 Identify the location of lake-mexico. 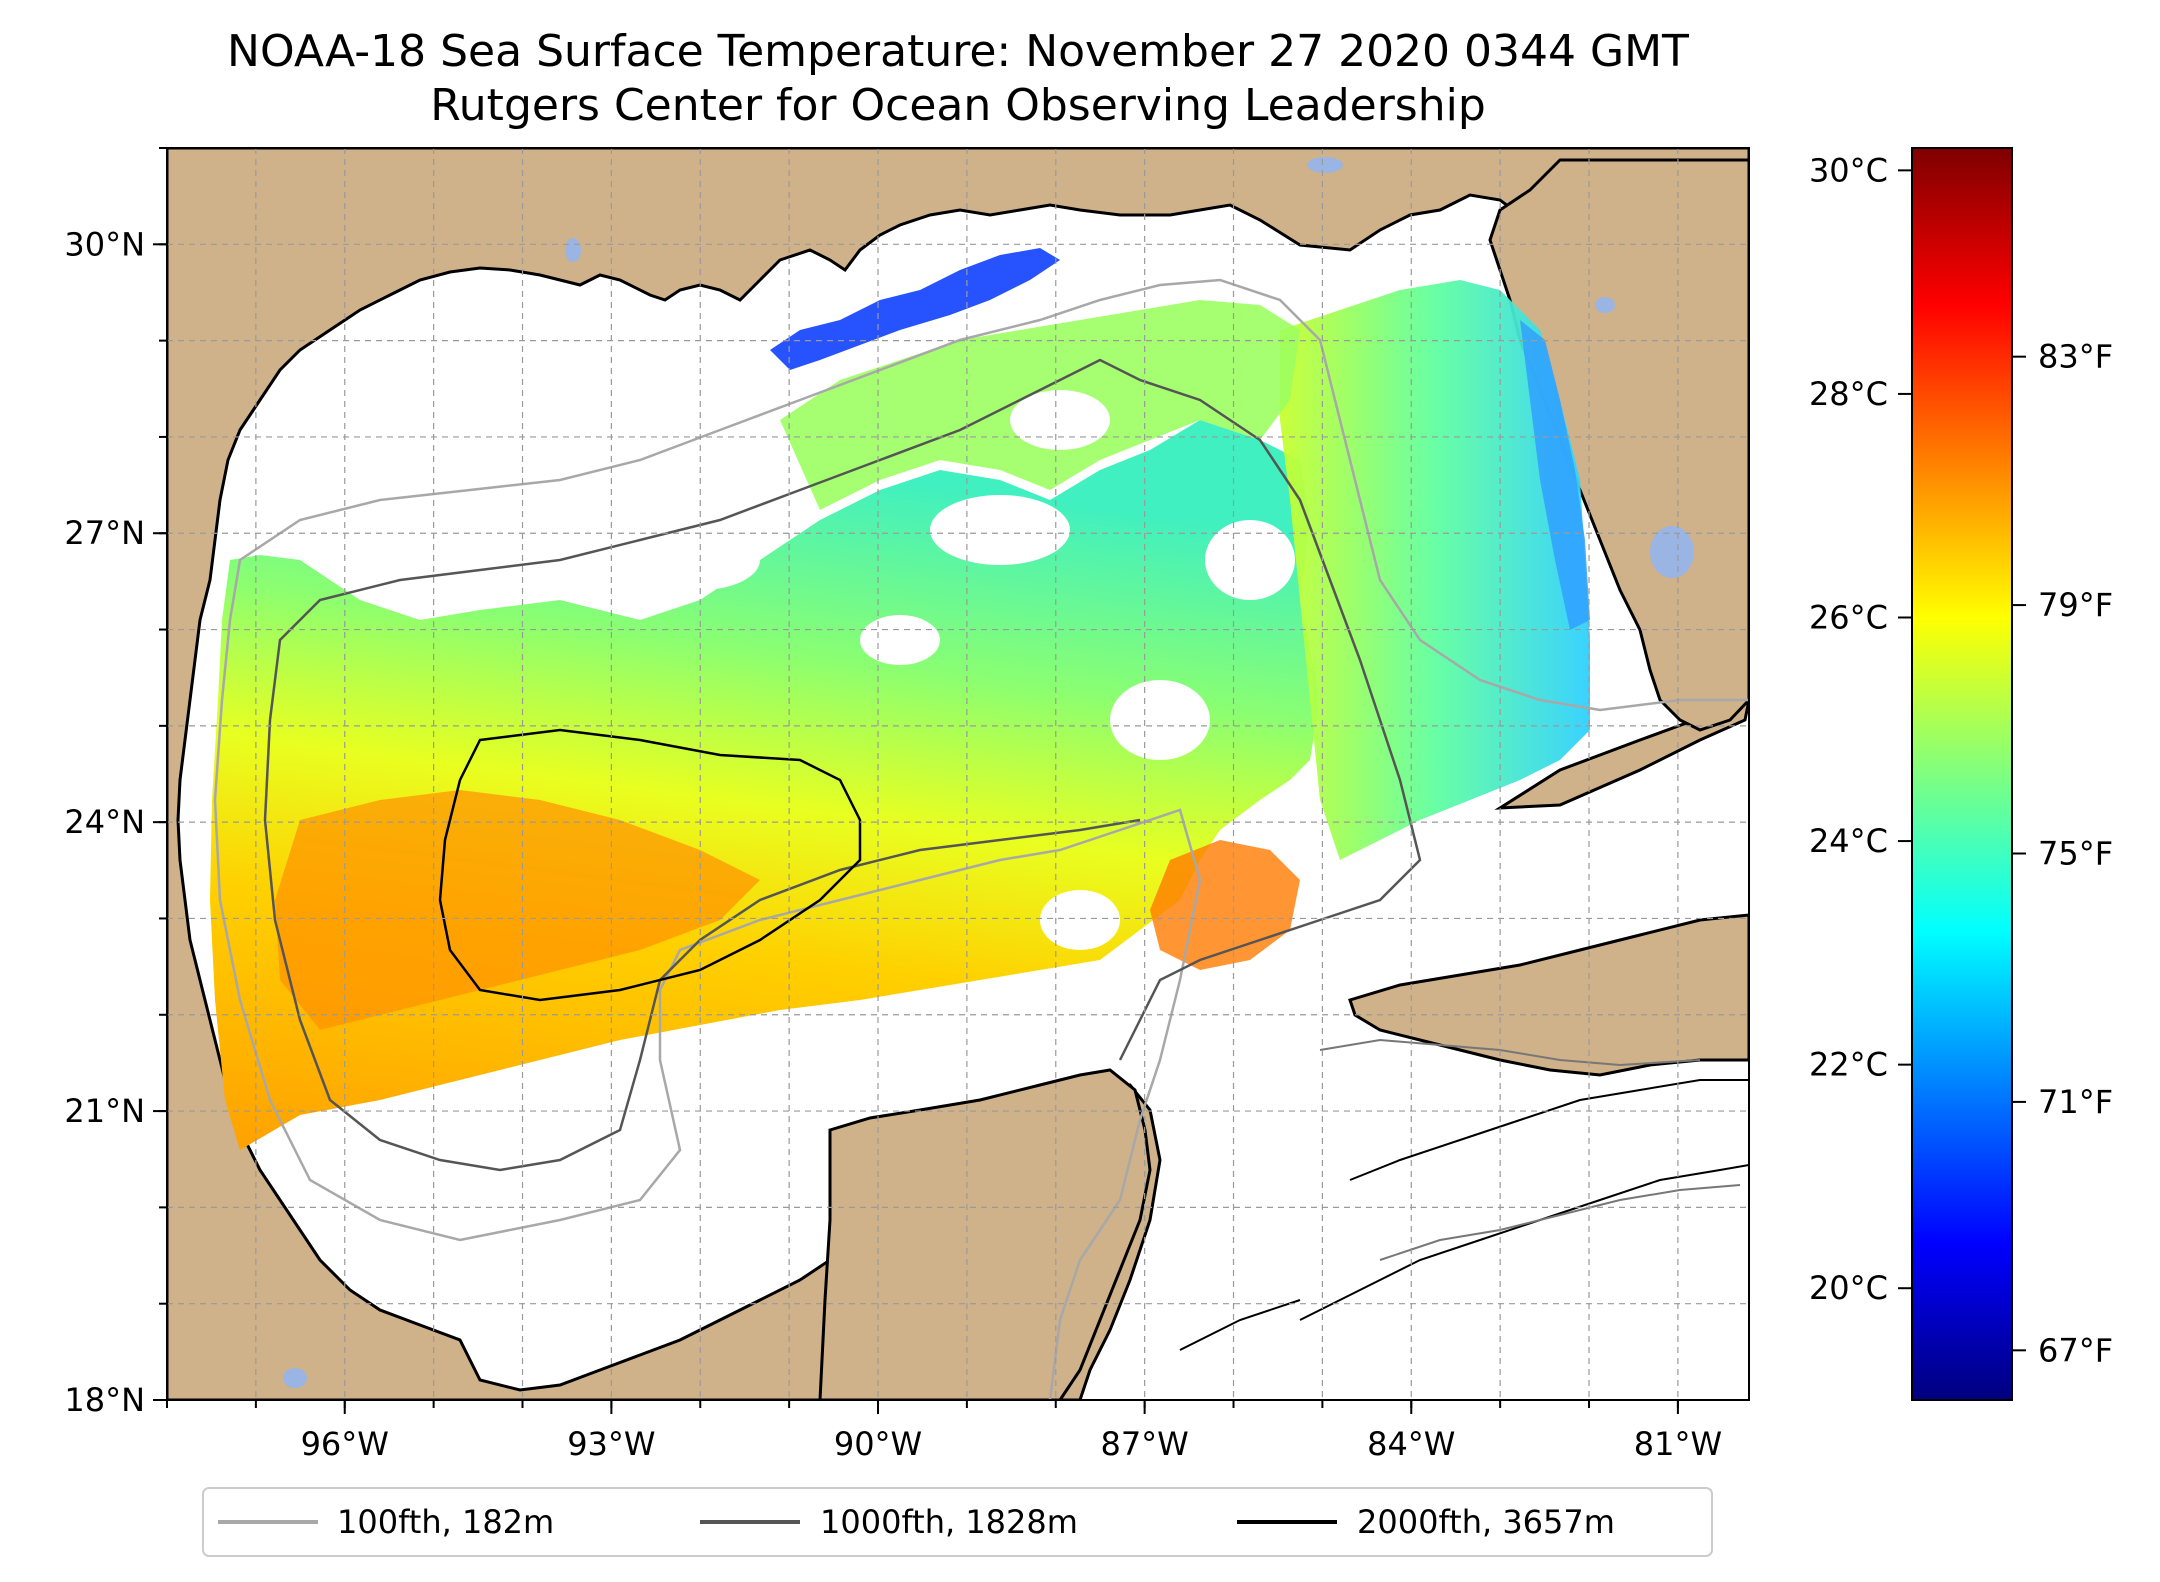
(295, 1378).